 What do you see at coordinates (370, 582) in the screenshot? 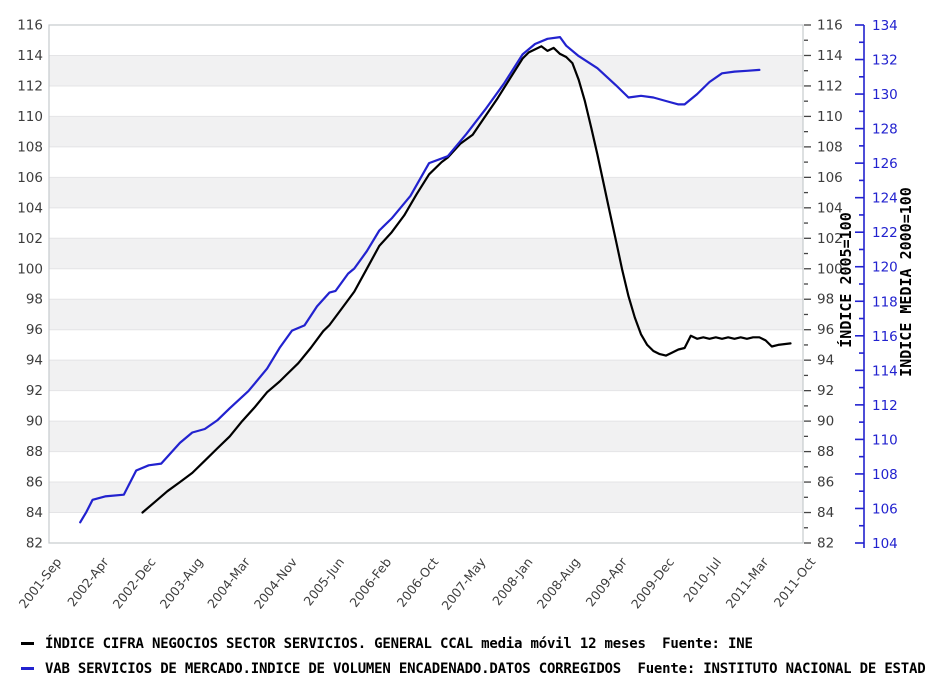
I see `svg-text: 2006-Feb` at bounding box center [370, 582].